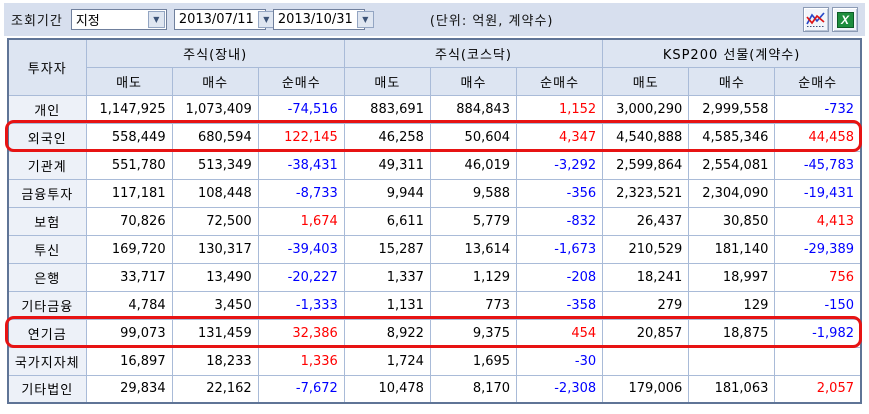 The image size is (869, 414). Describe the element at coordinates (129, 137) in the screenshot. I see `value-cell: 558,449` at that location.